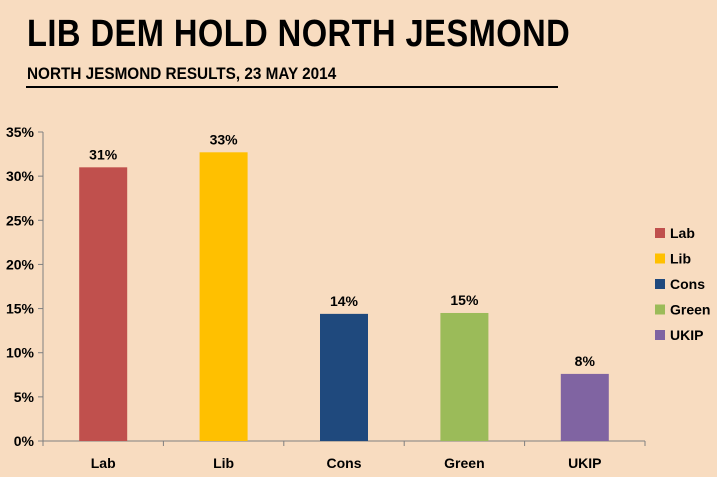 This screenshot has height=477, width=717. I want to click on legend-swatch-cons, so click(660, 284).